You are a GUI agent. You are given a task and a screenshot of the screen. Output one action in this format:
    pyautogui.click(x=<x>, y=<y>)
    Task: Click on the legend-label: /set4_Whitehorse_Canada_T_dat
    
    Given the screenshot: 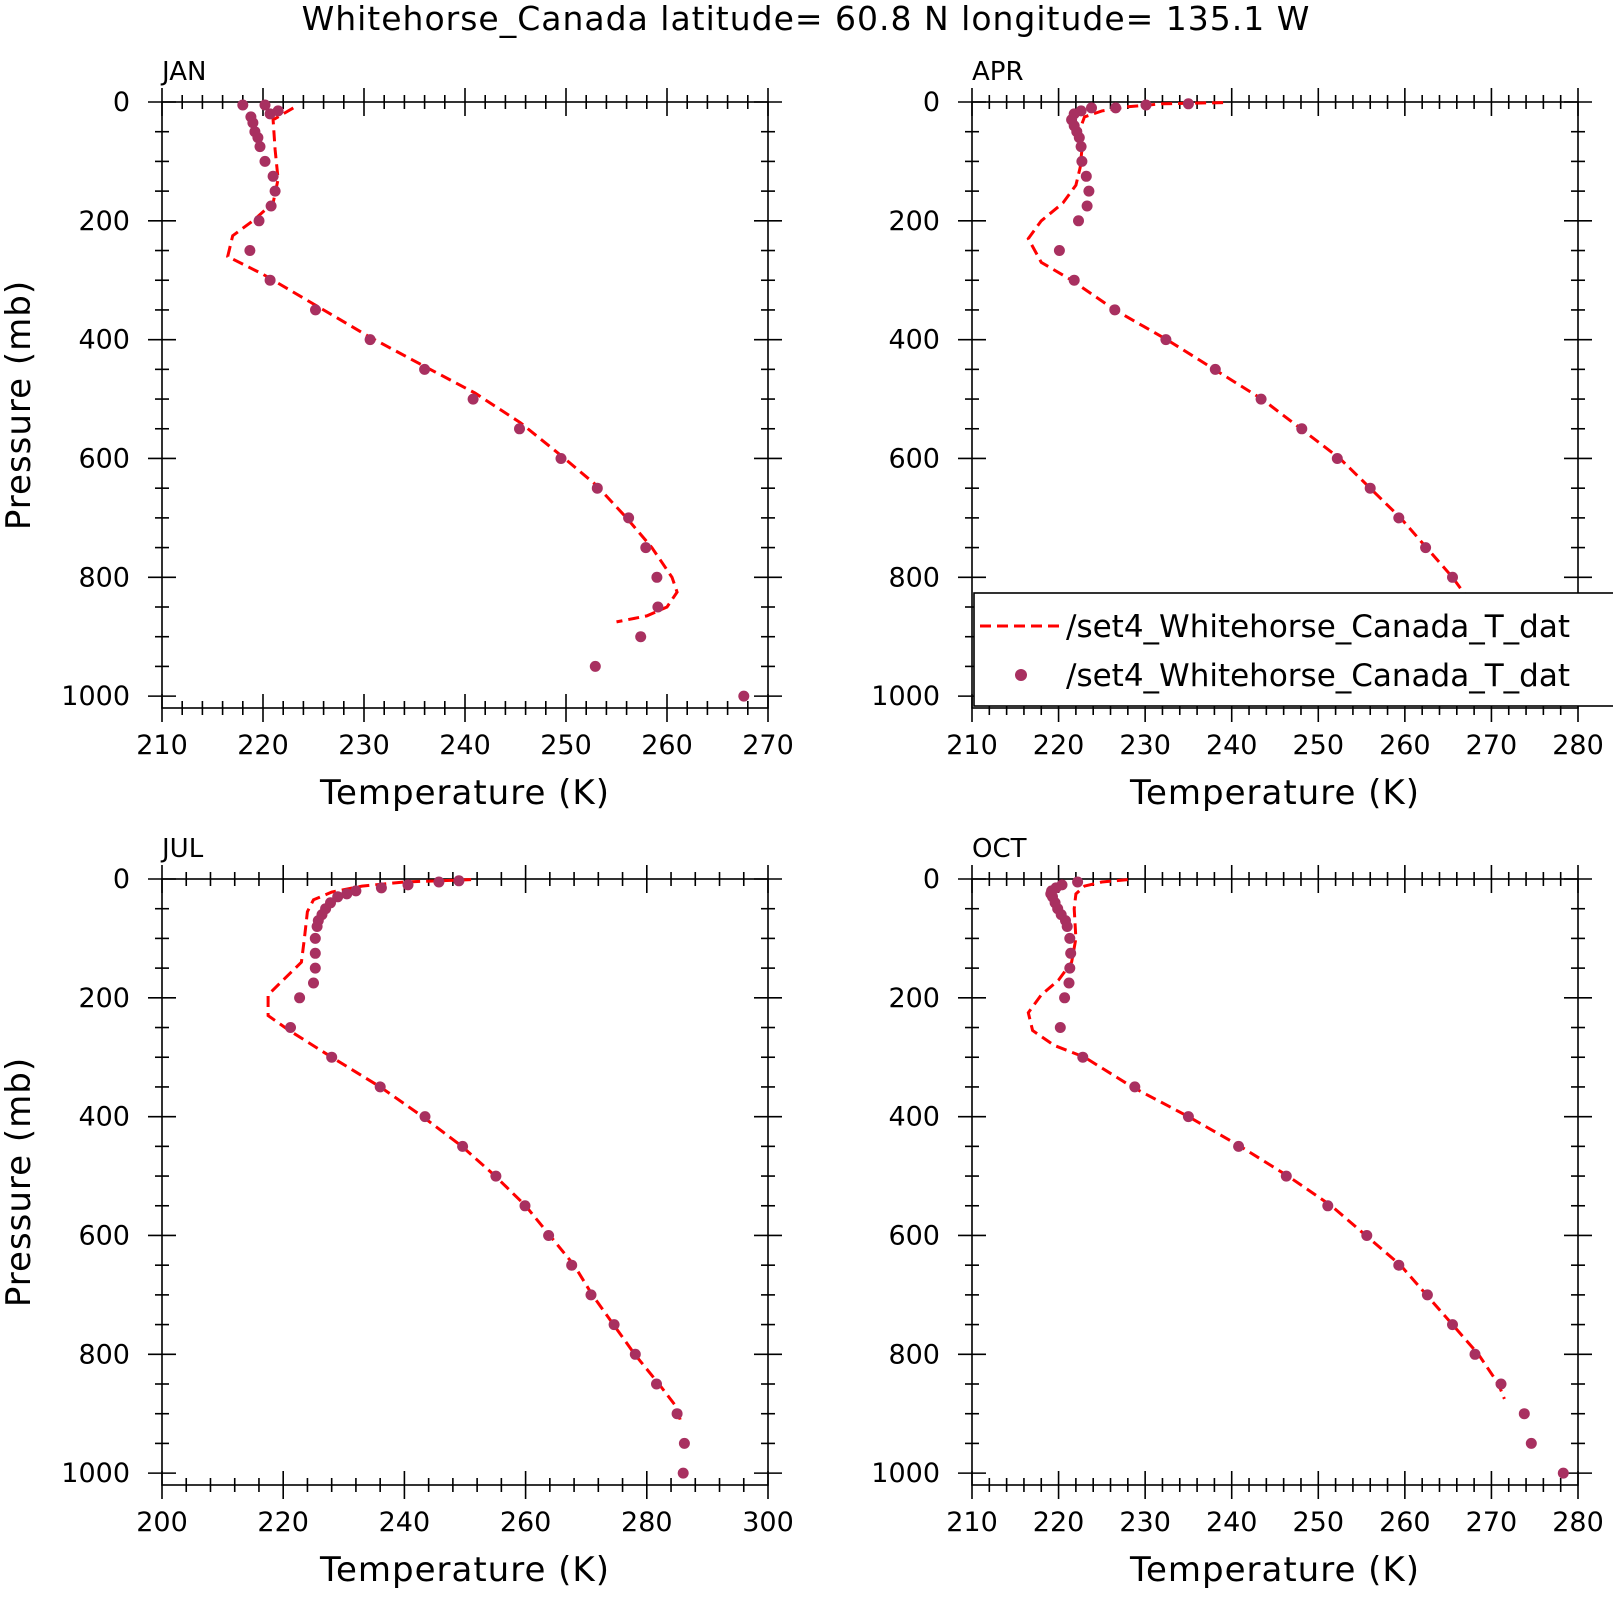 What is the action you would take?
    pyautogui.click(x=1318, y=676)
    